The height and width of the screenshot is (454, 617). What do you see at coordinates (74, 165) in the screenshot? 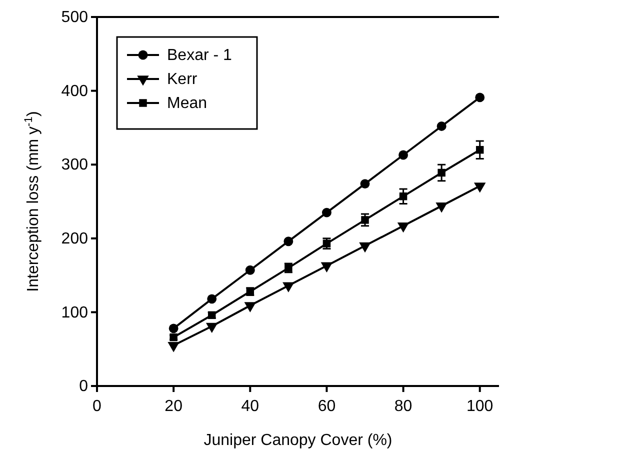
I see `y-tick-label: 300` at bounding box center [74, 165].